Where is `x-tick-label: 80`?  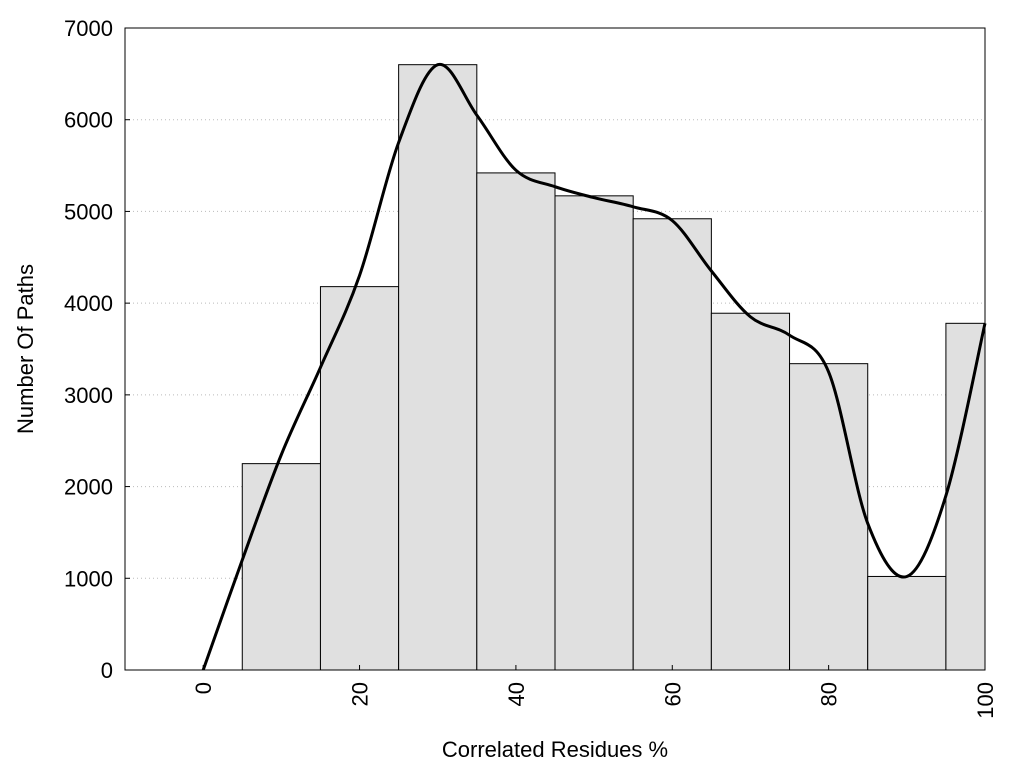 x-tick-label: 80 is located at coordinates (829, 694).